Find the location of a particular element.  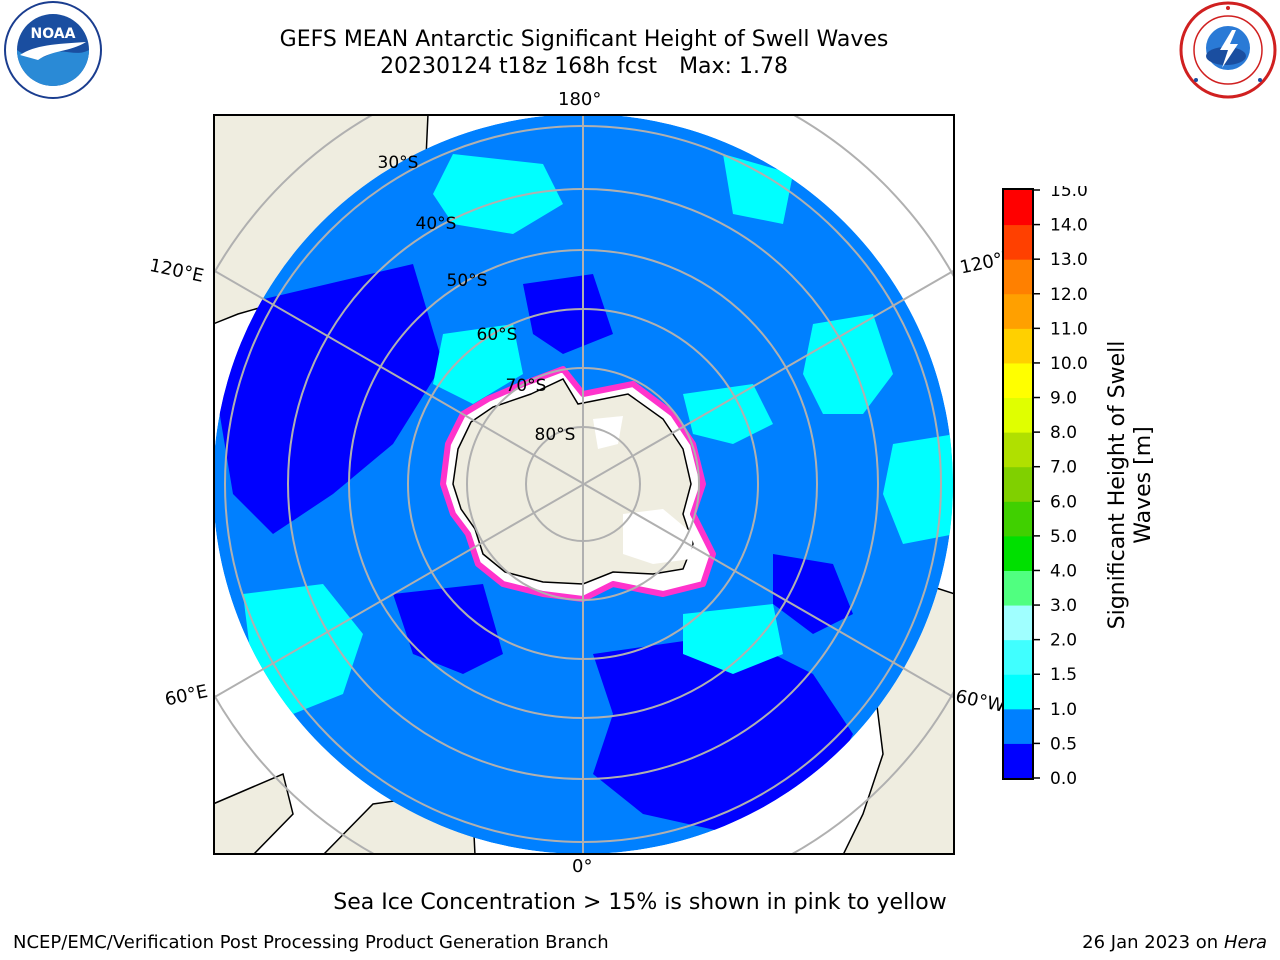

colorbar-tick-label: 13.0 is located at coordinates (1069, 260).